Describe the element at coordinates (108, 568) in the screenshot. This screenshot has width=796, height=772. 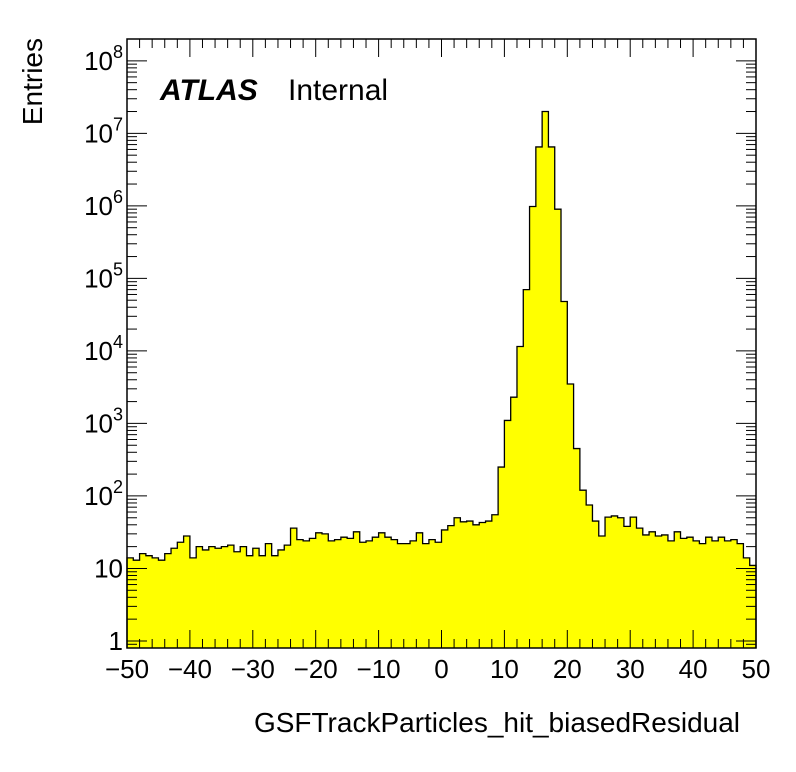
I see `y-tick-label: 10` at that location.